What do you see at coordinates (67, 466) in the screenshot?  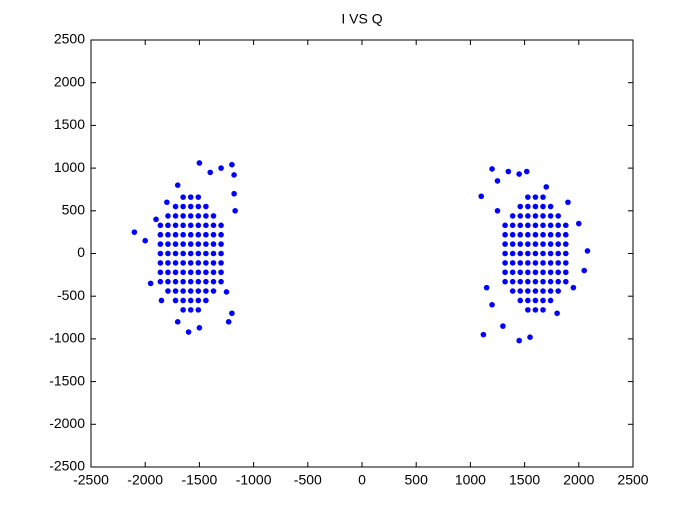 I see `y-tick-label: -2500` at bounding box center [67, 466].